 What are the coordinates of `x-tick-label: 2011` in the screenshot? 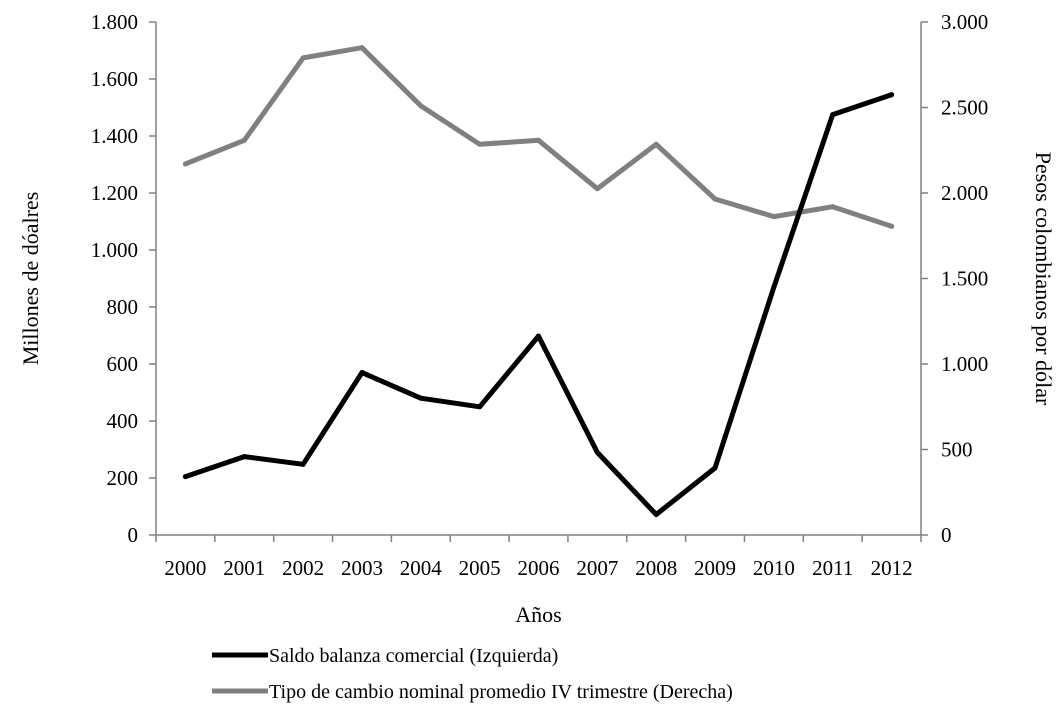 It's located at (832, 568).